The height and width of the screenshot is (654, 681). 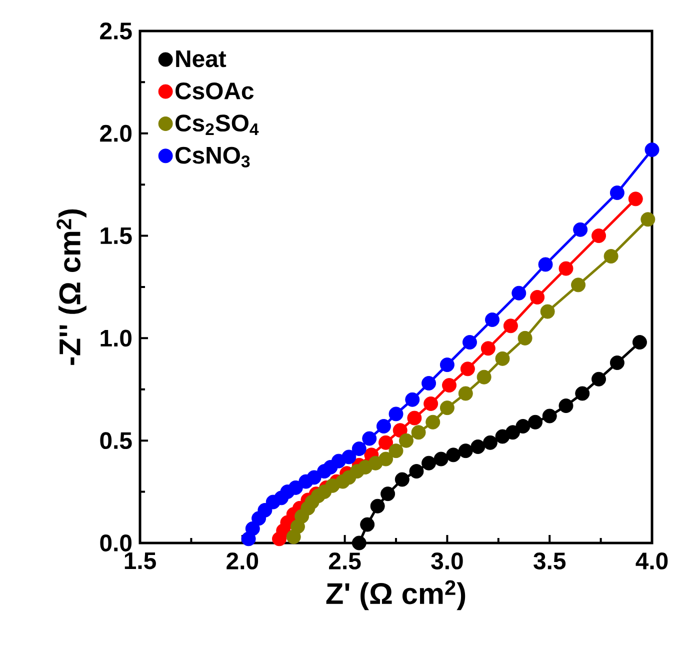 I want to click on y-tick-label: 2.0, so click(x=116, y=133).